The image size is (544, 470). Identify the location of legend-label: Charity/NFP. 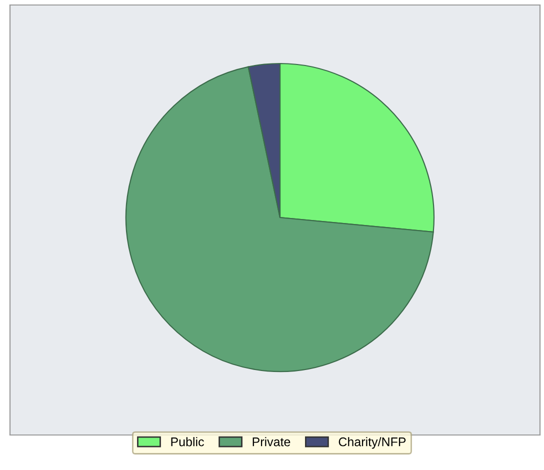
(372, 443).